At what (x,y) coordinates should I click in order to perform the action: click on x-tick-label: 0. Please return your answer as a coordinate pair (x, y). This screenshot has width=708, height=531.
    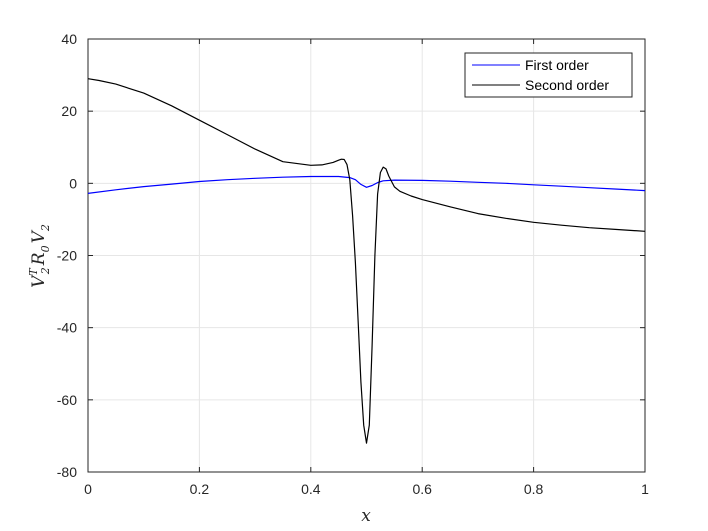
    Looking at the image, I should click on (88, 489).